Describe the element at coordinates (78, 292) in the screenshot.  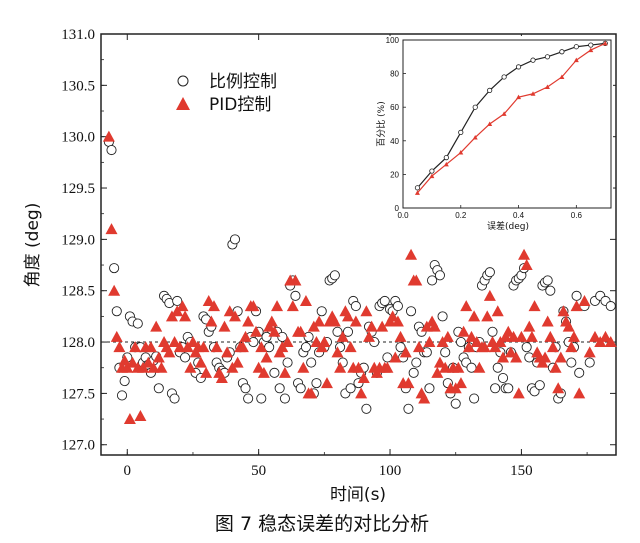
I see `y-tick-label: 128.5` at that location.